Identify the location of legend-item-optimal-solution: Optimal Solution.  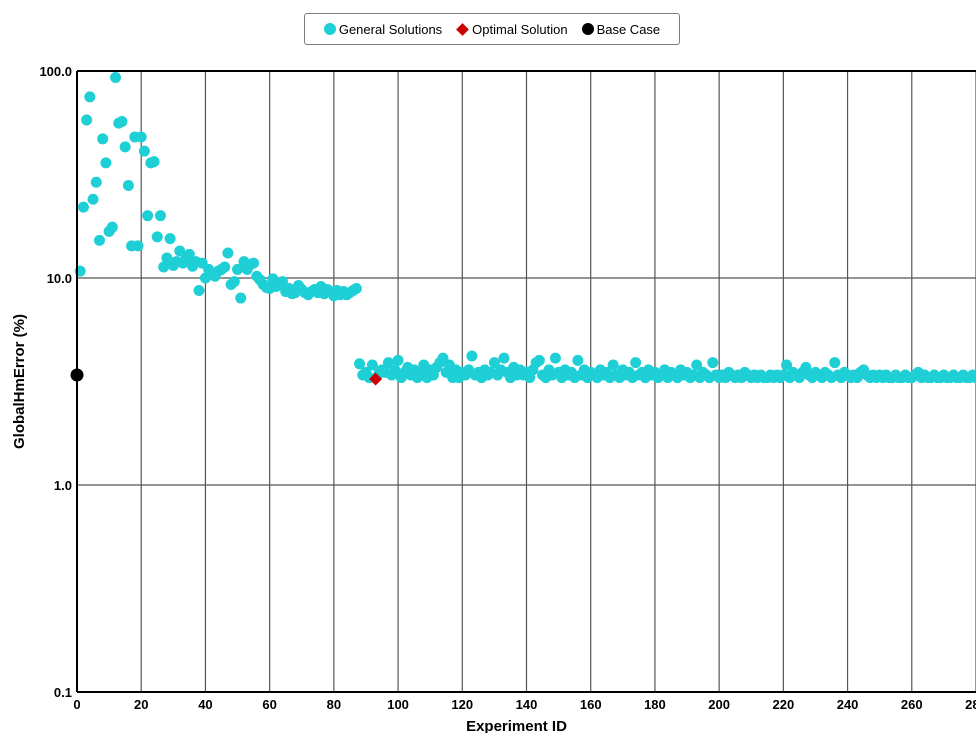
(512, 29).